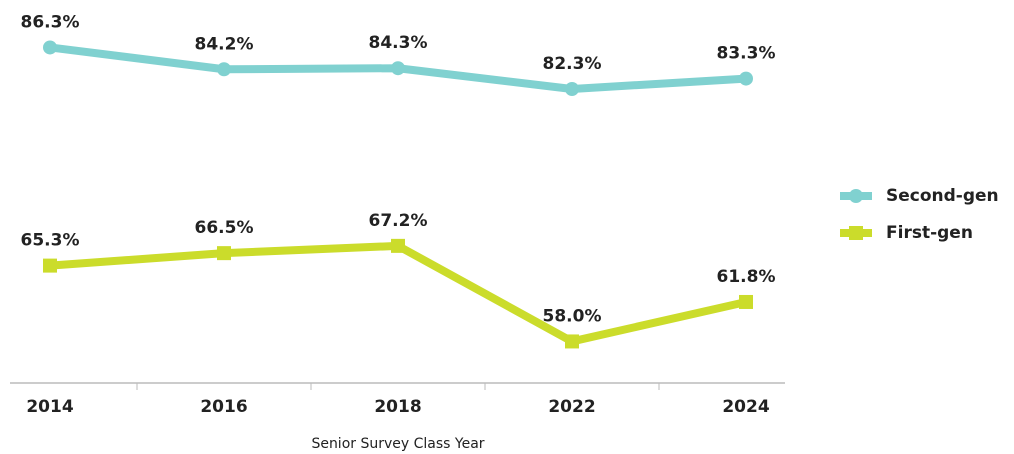  What do you see at coordinates (929, 233) in the screenshot?
I see `legend-label: First-gen` at bounding box center [929, 233].